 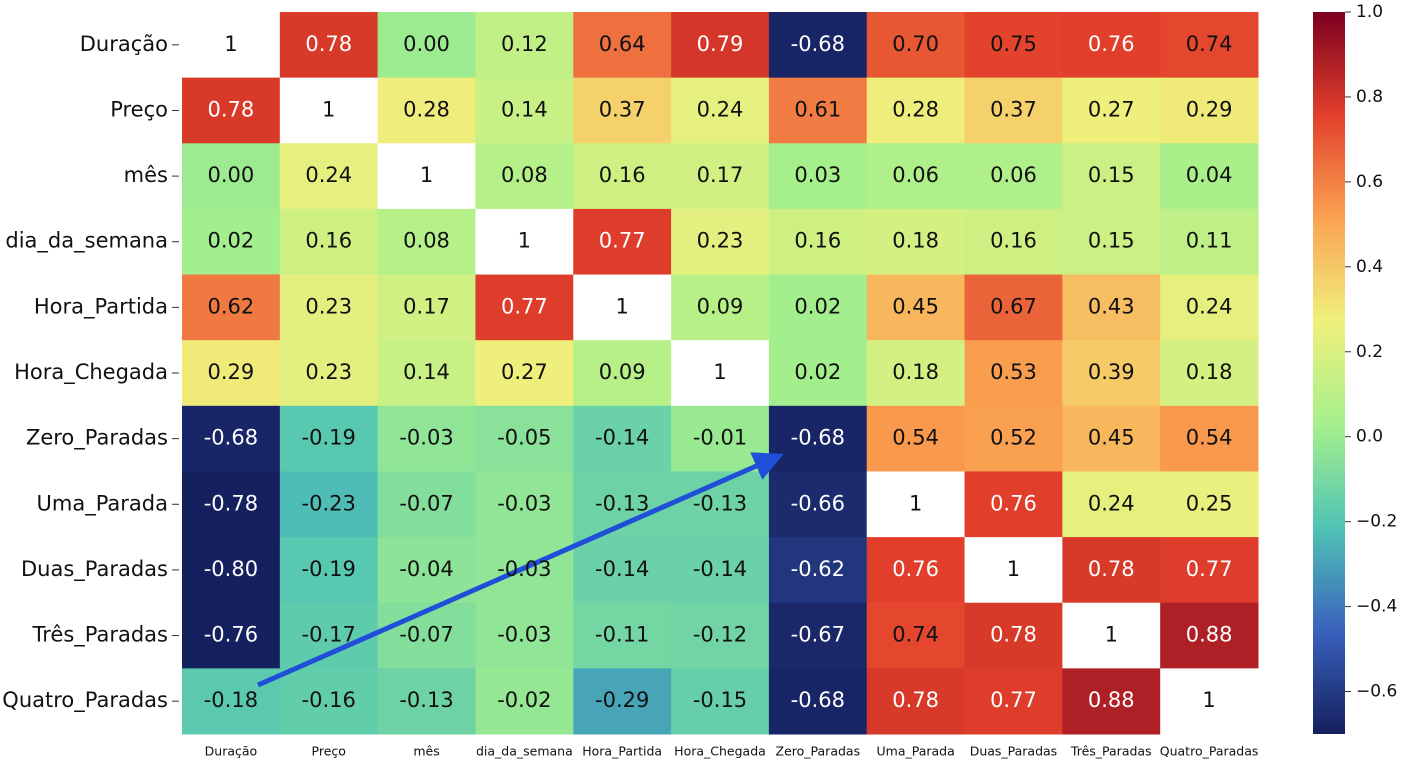 I want to click on cell-label: 0.39, so click(x=1111, y=372).